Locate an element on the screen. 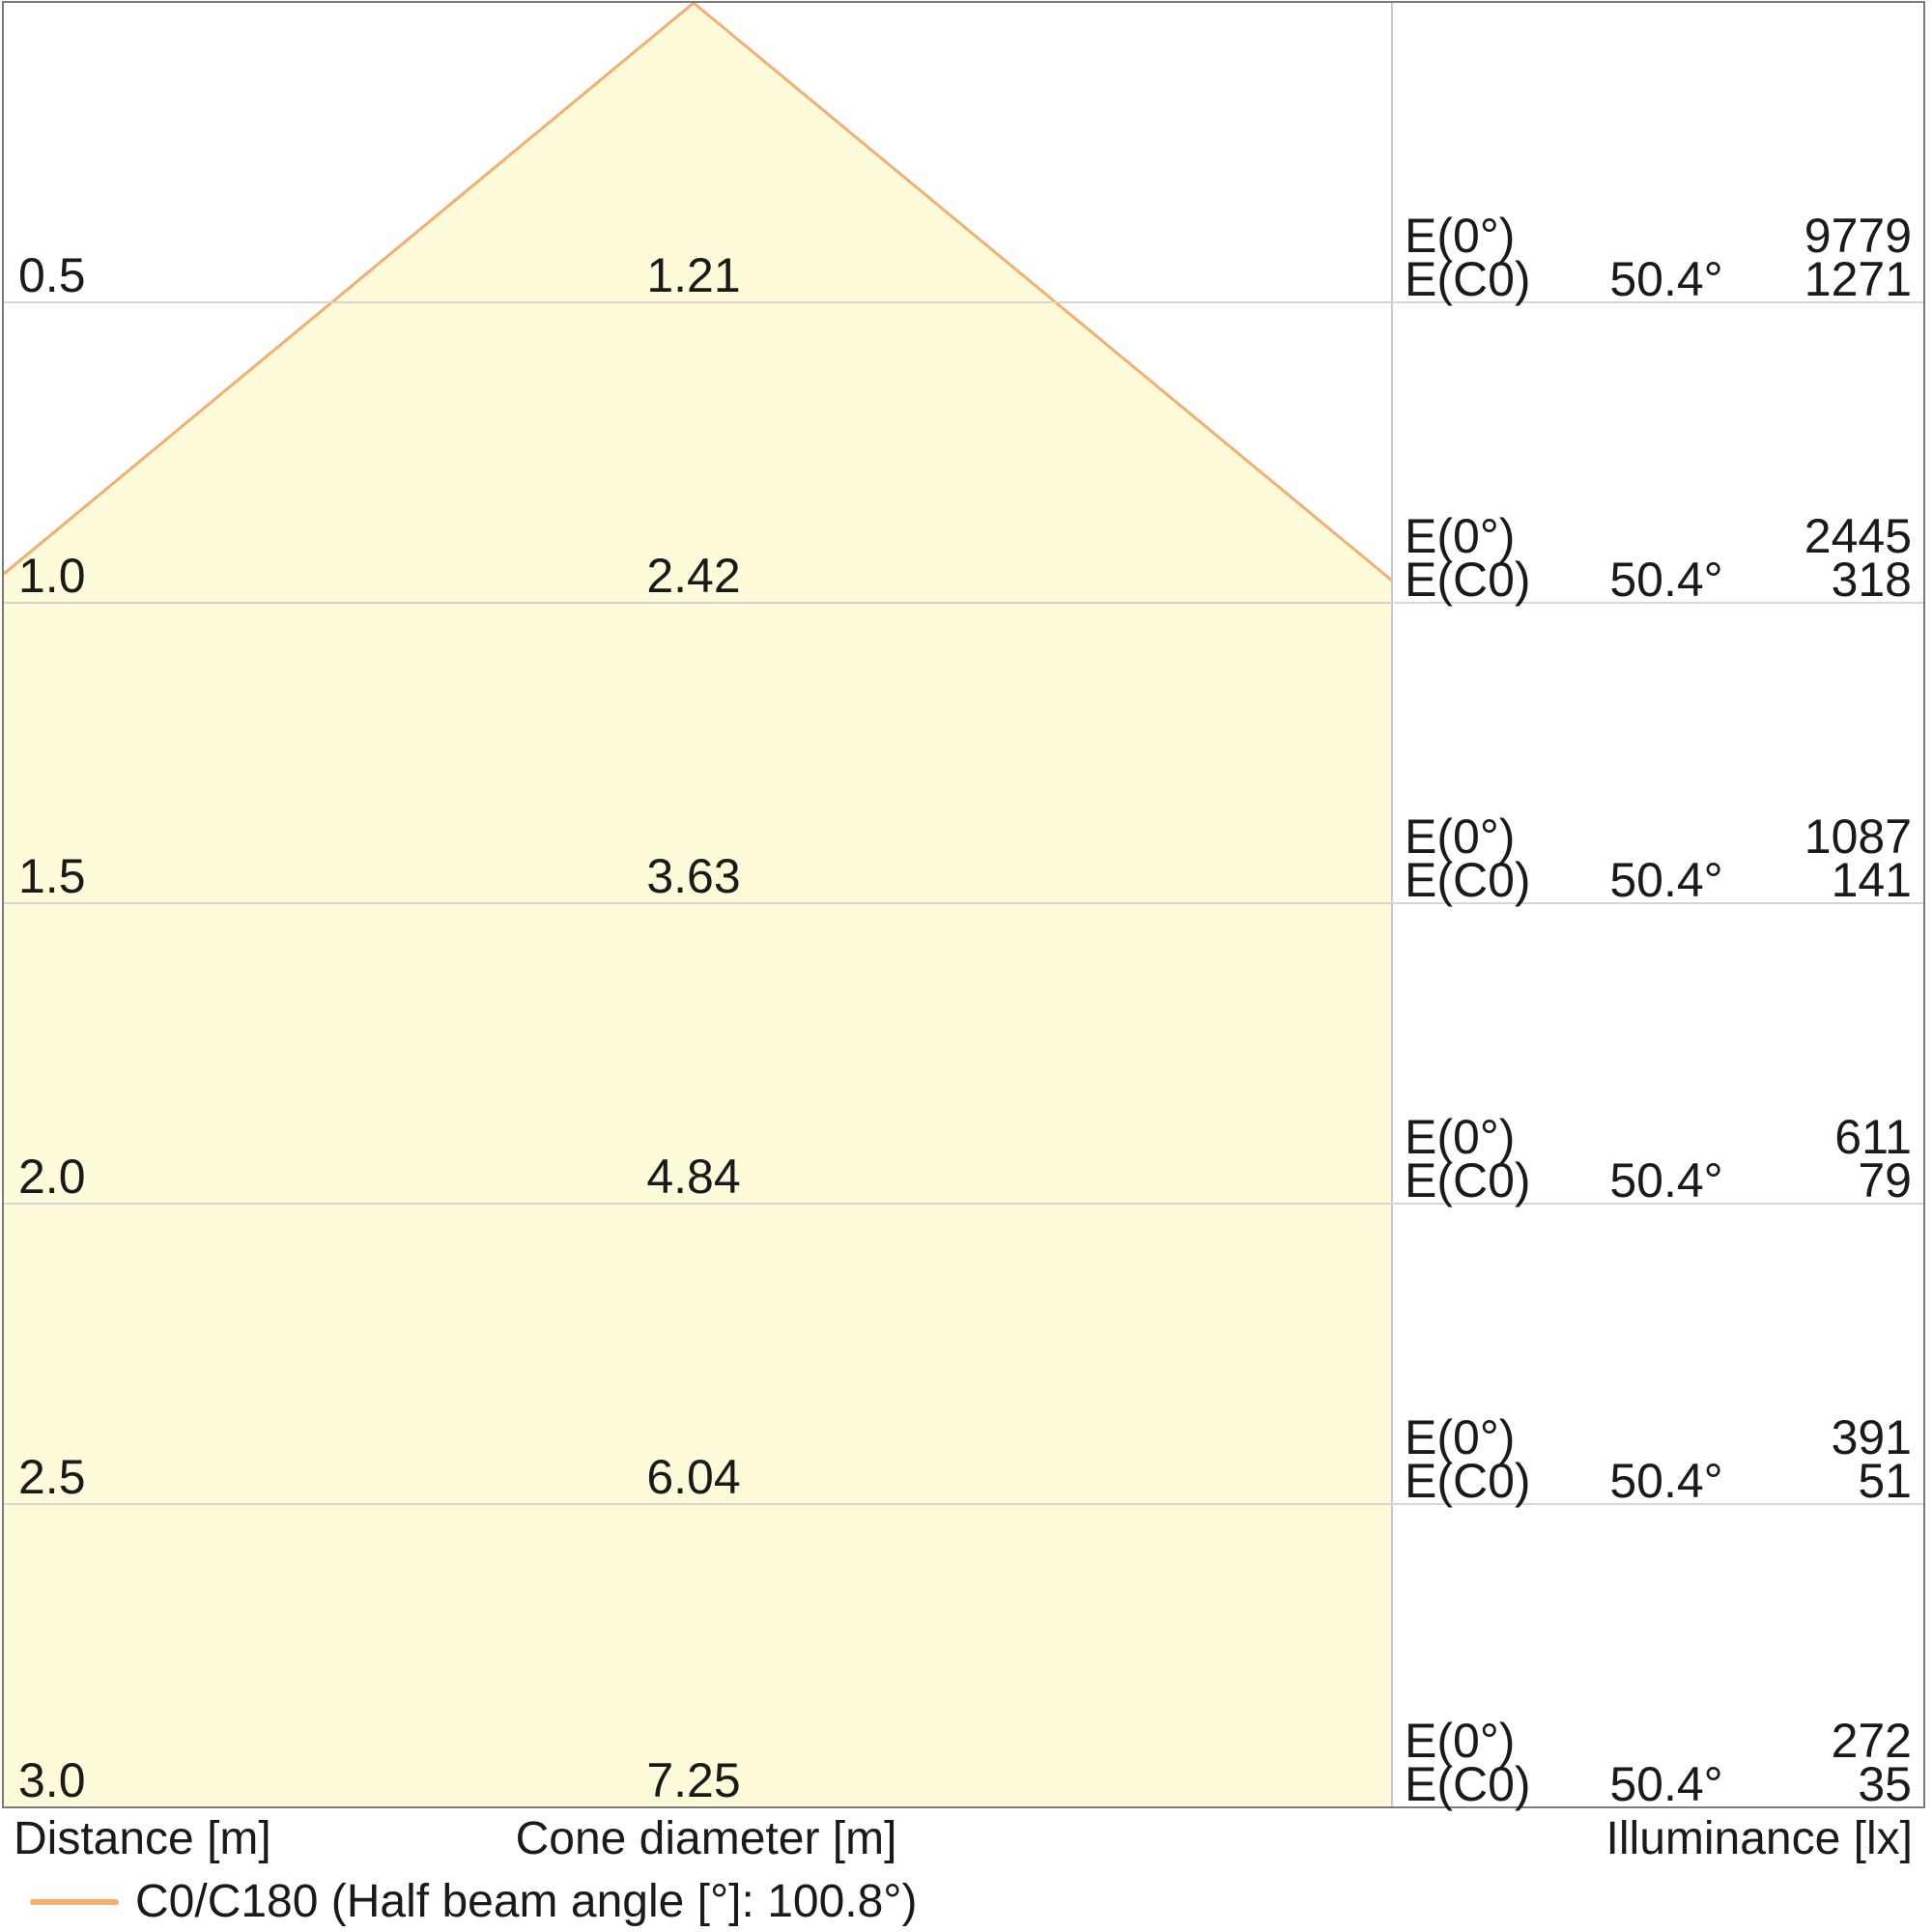 The height and width of the screenshot is (1932, 1932). ec0-value: 318 is located at coordinates (1871, 580).